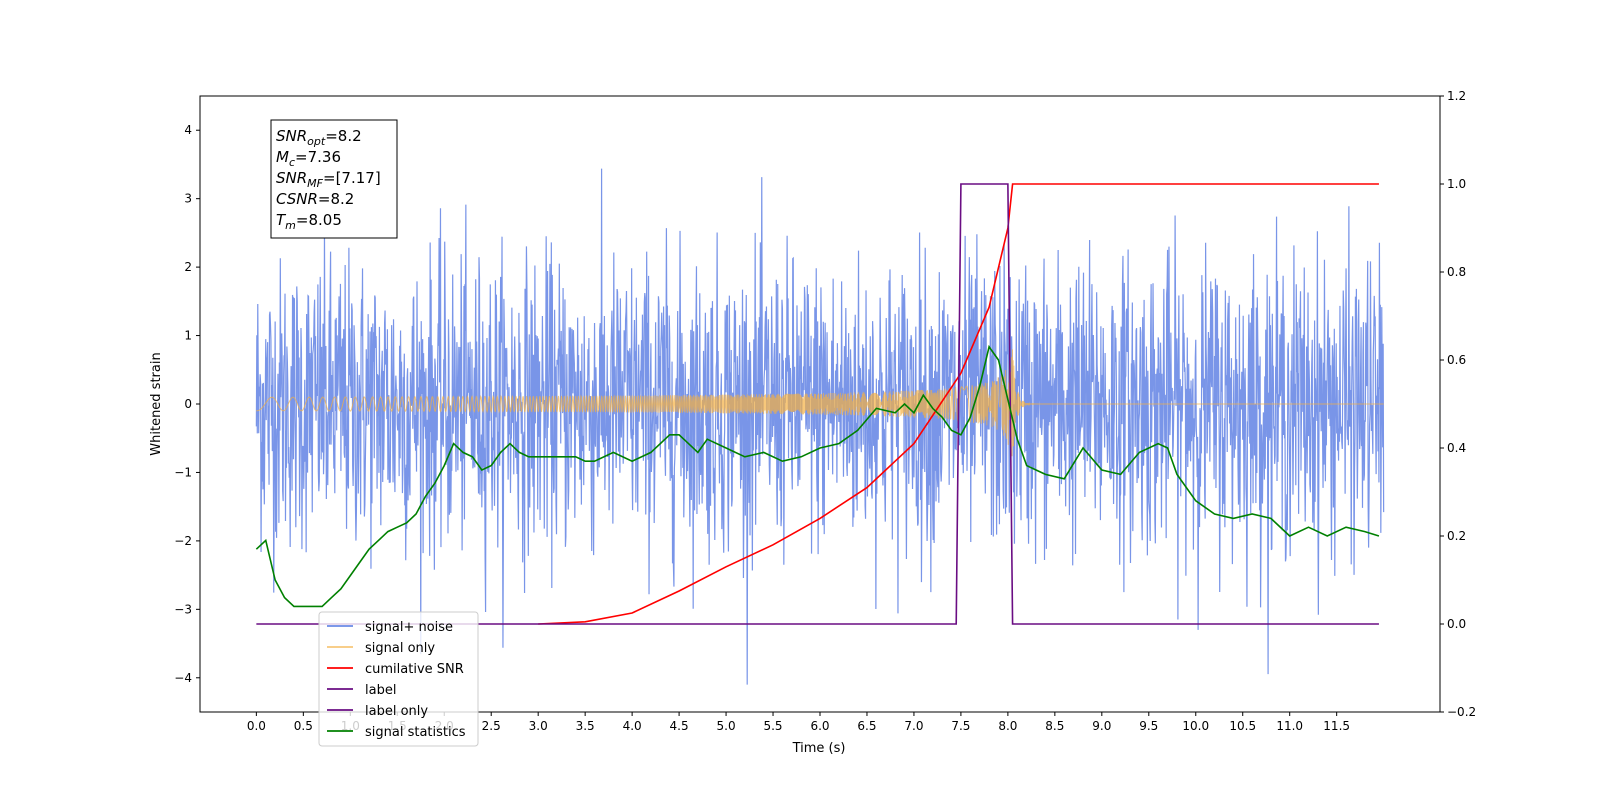 The height and width of the screenshot is (800, 1600). I want to click on x-tick-label: 0.5, so click(303, 726).